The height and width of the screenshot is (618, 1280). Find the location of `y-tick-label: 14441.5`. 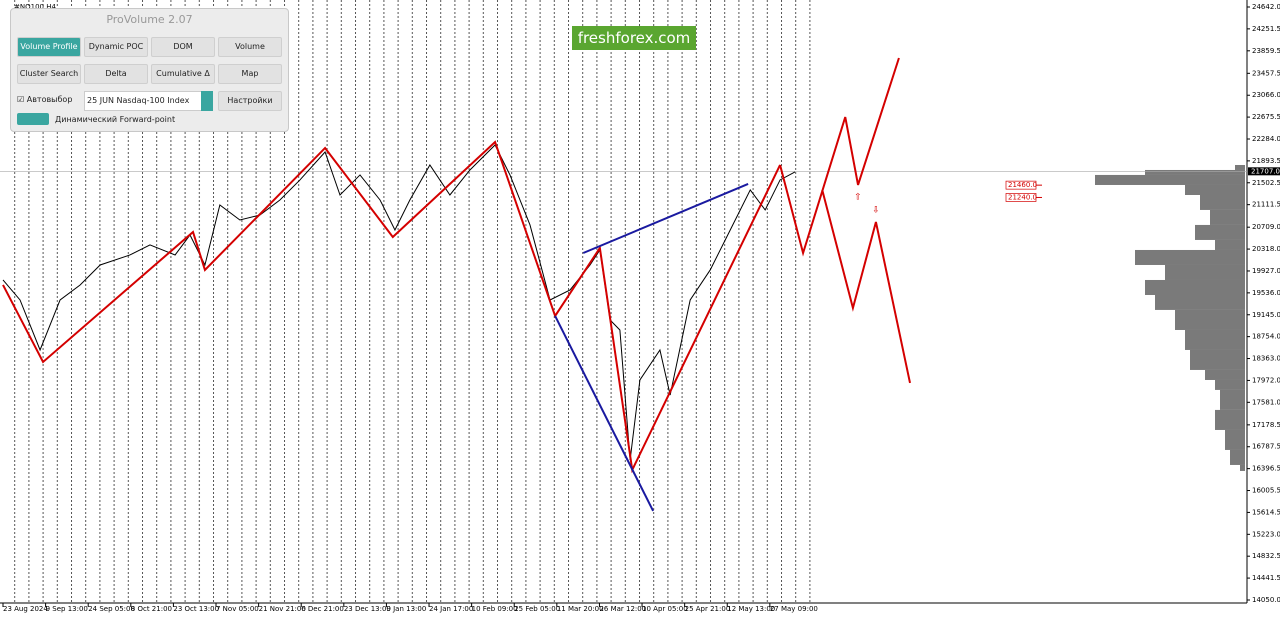

y-tick-label: 14441.5 is located at coordinates (1266, 578).